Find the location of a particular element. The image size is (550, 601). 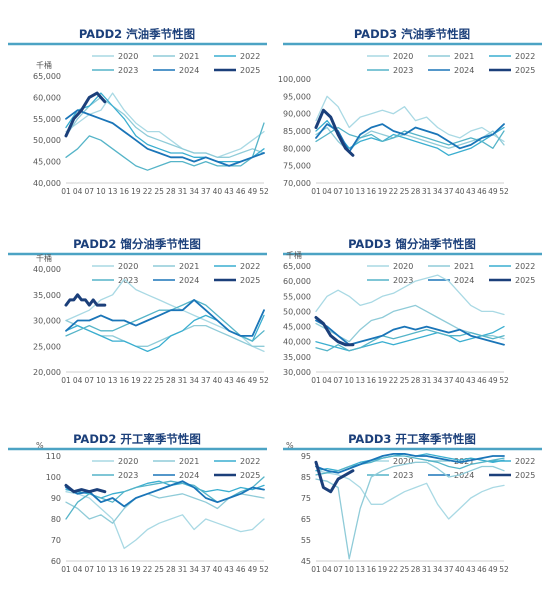

chart-title: PADD2 汽油季节性图 is located at coordinates (137, 34).